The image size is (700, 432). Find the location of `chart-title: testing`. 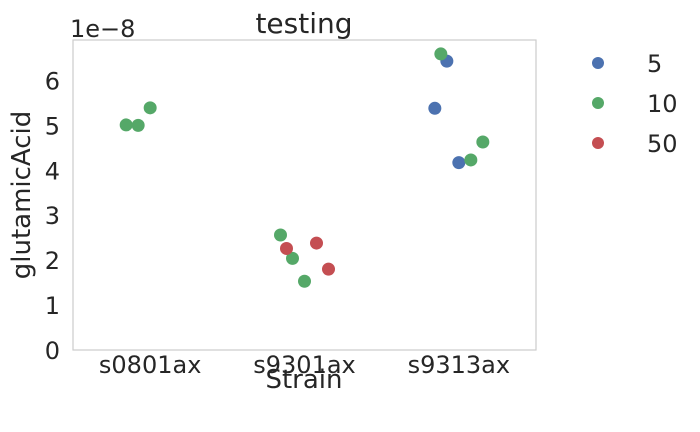

chart-title: testing is located at coordinates (303, 23).